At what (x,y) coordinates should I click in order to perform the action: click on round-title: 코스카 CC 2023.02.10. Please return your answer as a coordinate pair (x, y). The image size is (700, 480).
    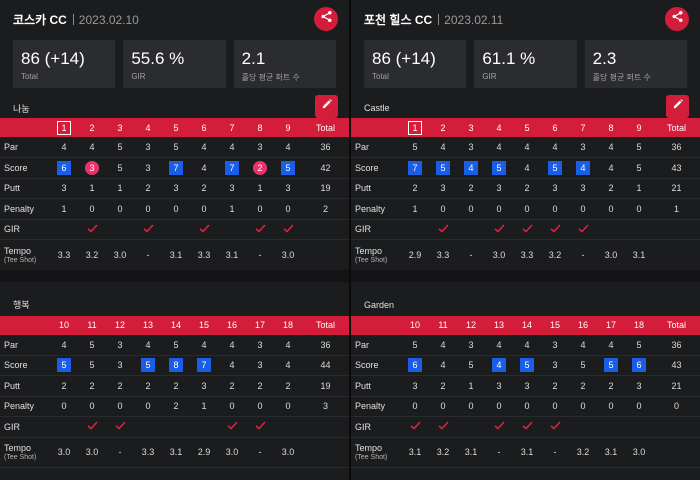
    Looking at the image, I should click on (76, 19).